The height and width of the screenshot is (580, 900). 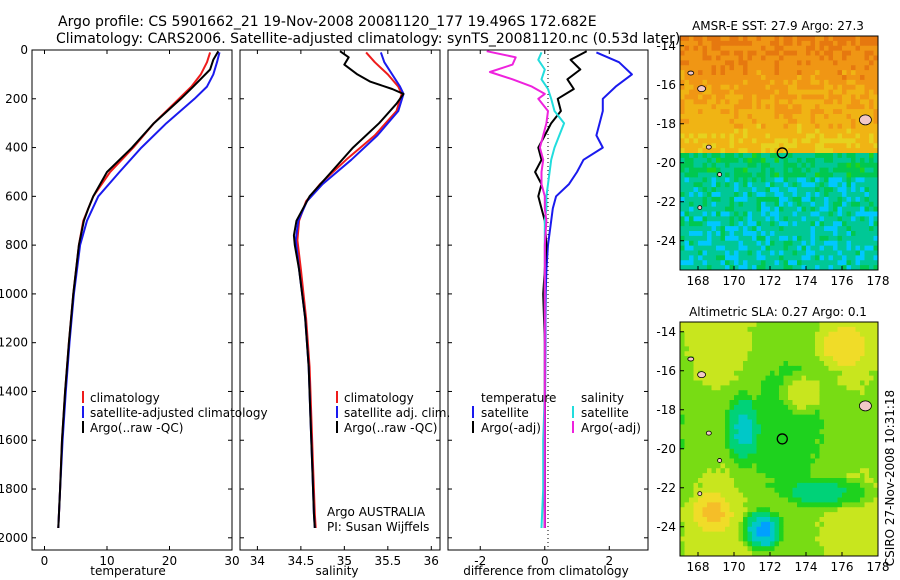 I want to click on x-tick-label: 170, so click(x=734, y=567).